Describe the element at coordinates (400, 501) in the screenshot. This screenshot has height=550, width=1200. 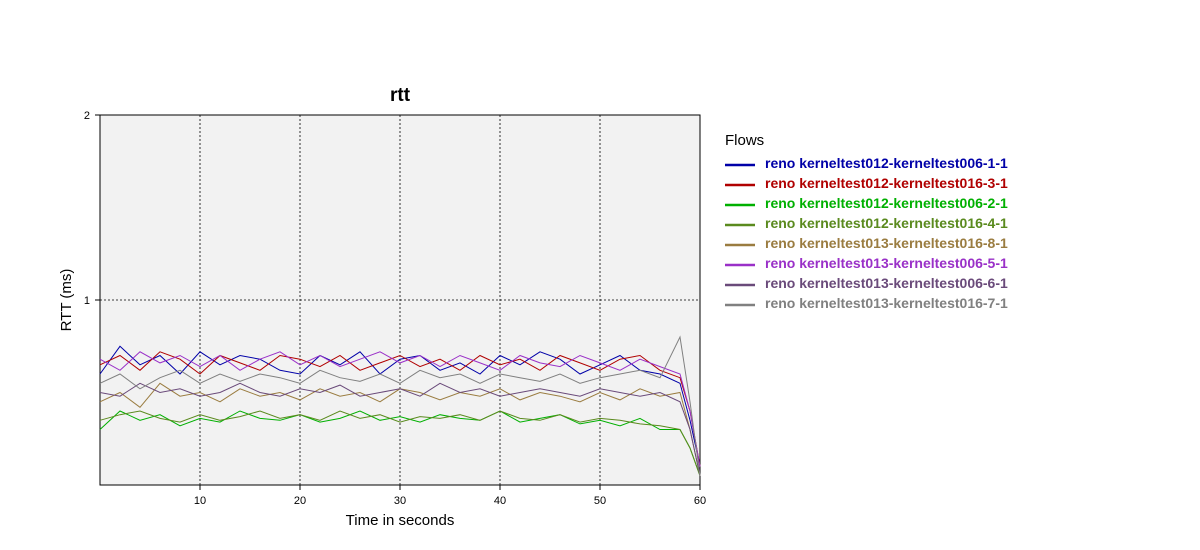
I see `x-tick-label: 30` at that location.